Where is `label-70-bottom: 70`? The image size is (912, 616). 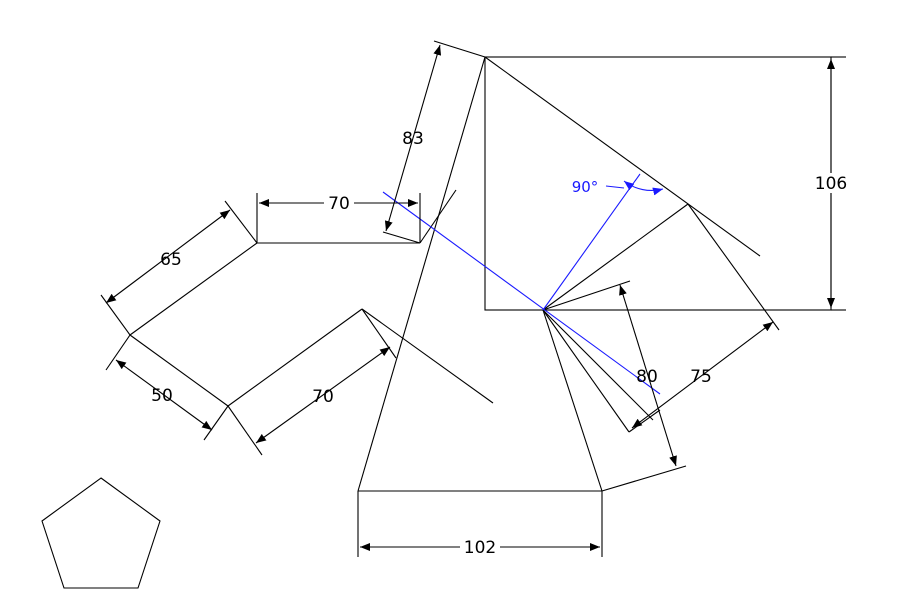 label-70-bottom: 70 is located at coordinates (323, 397).